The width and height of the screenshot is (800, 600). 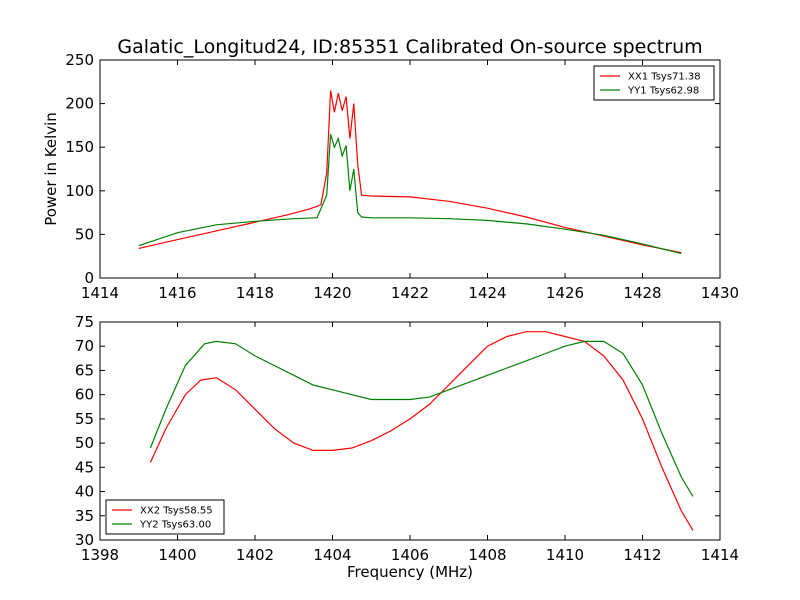 I want to click on x-axis-label: Frequency (MHz), so click(x=410, y=572).